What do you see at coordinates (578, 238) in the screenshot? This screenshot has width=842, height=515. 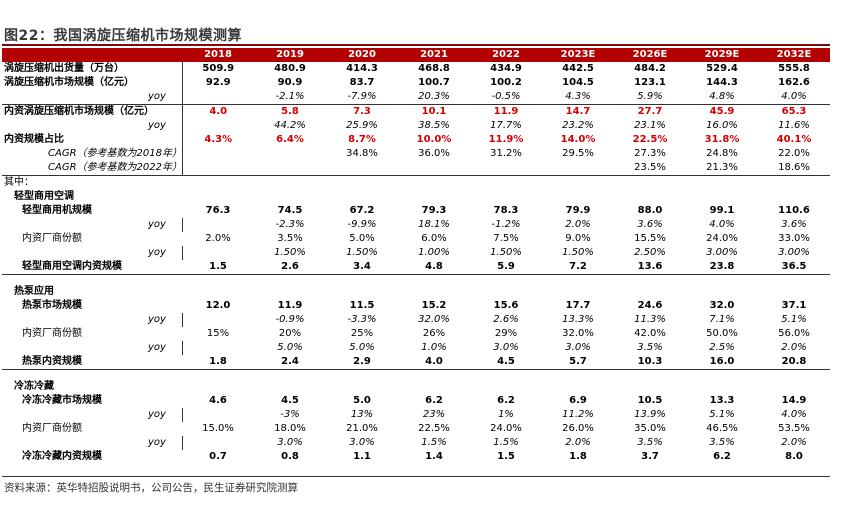 I see `table-cell: 9.0%` at bounding box center [578, 238].